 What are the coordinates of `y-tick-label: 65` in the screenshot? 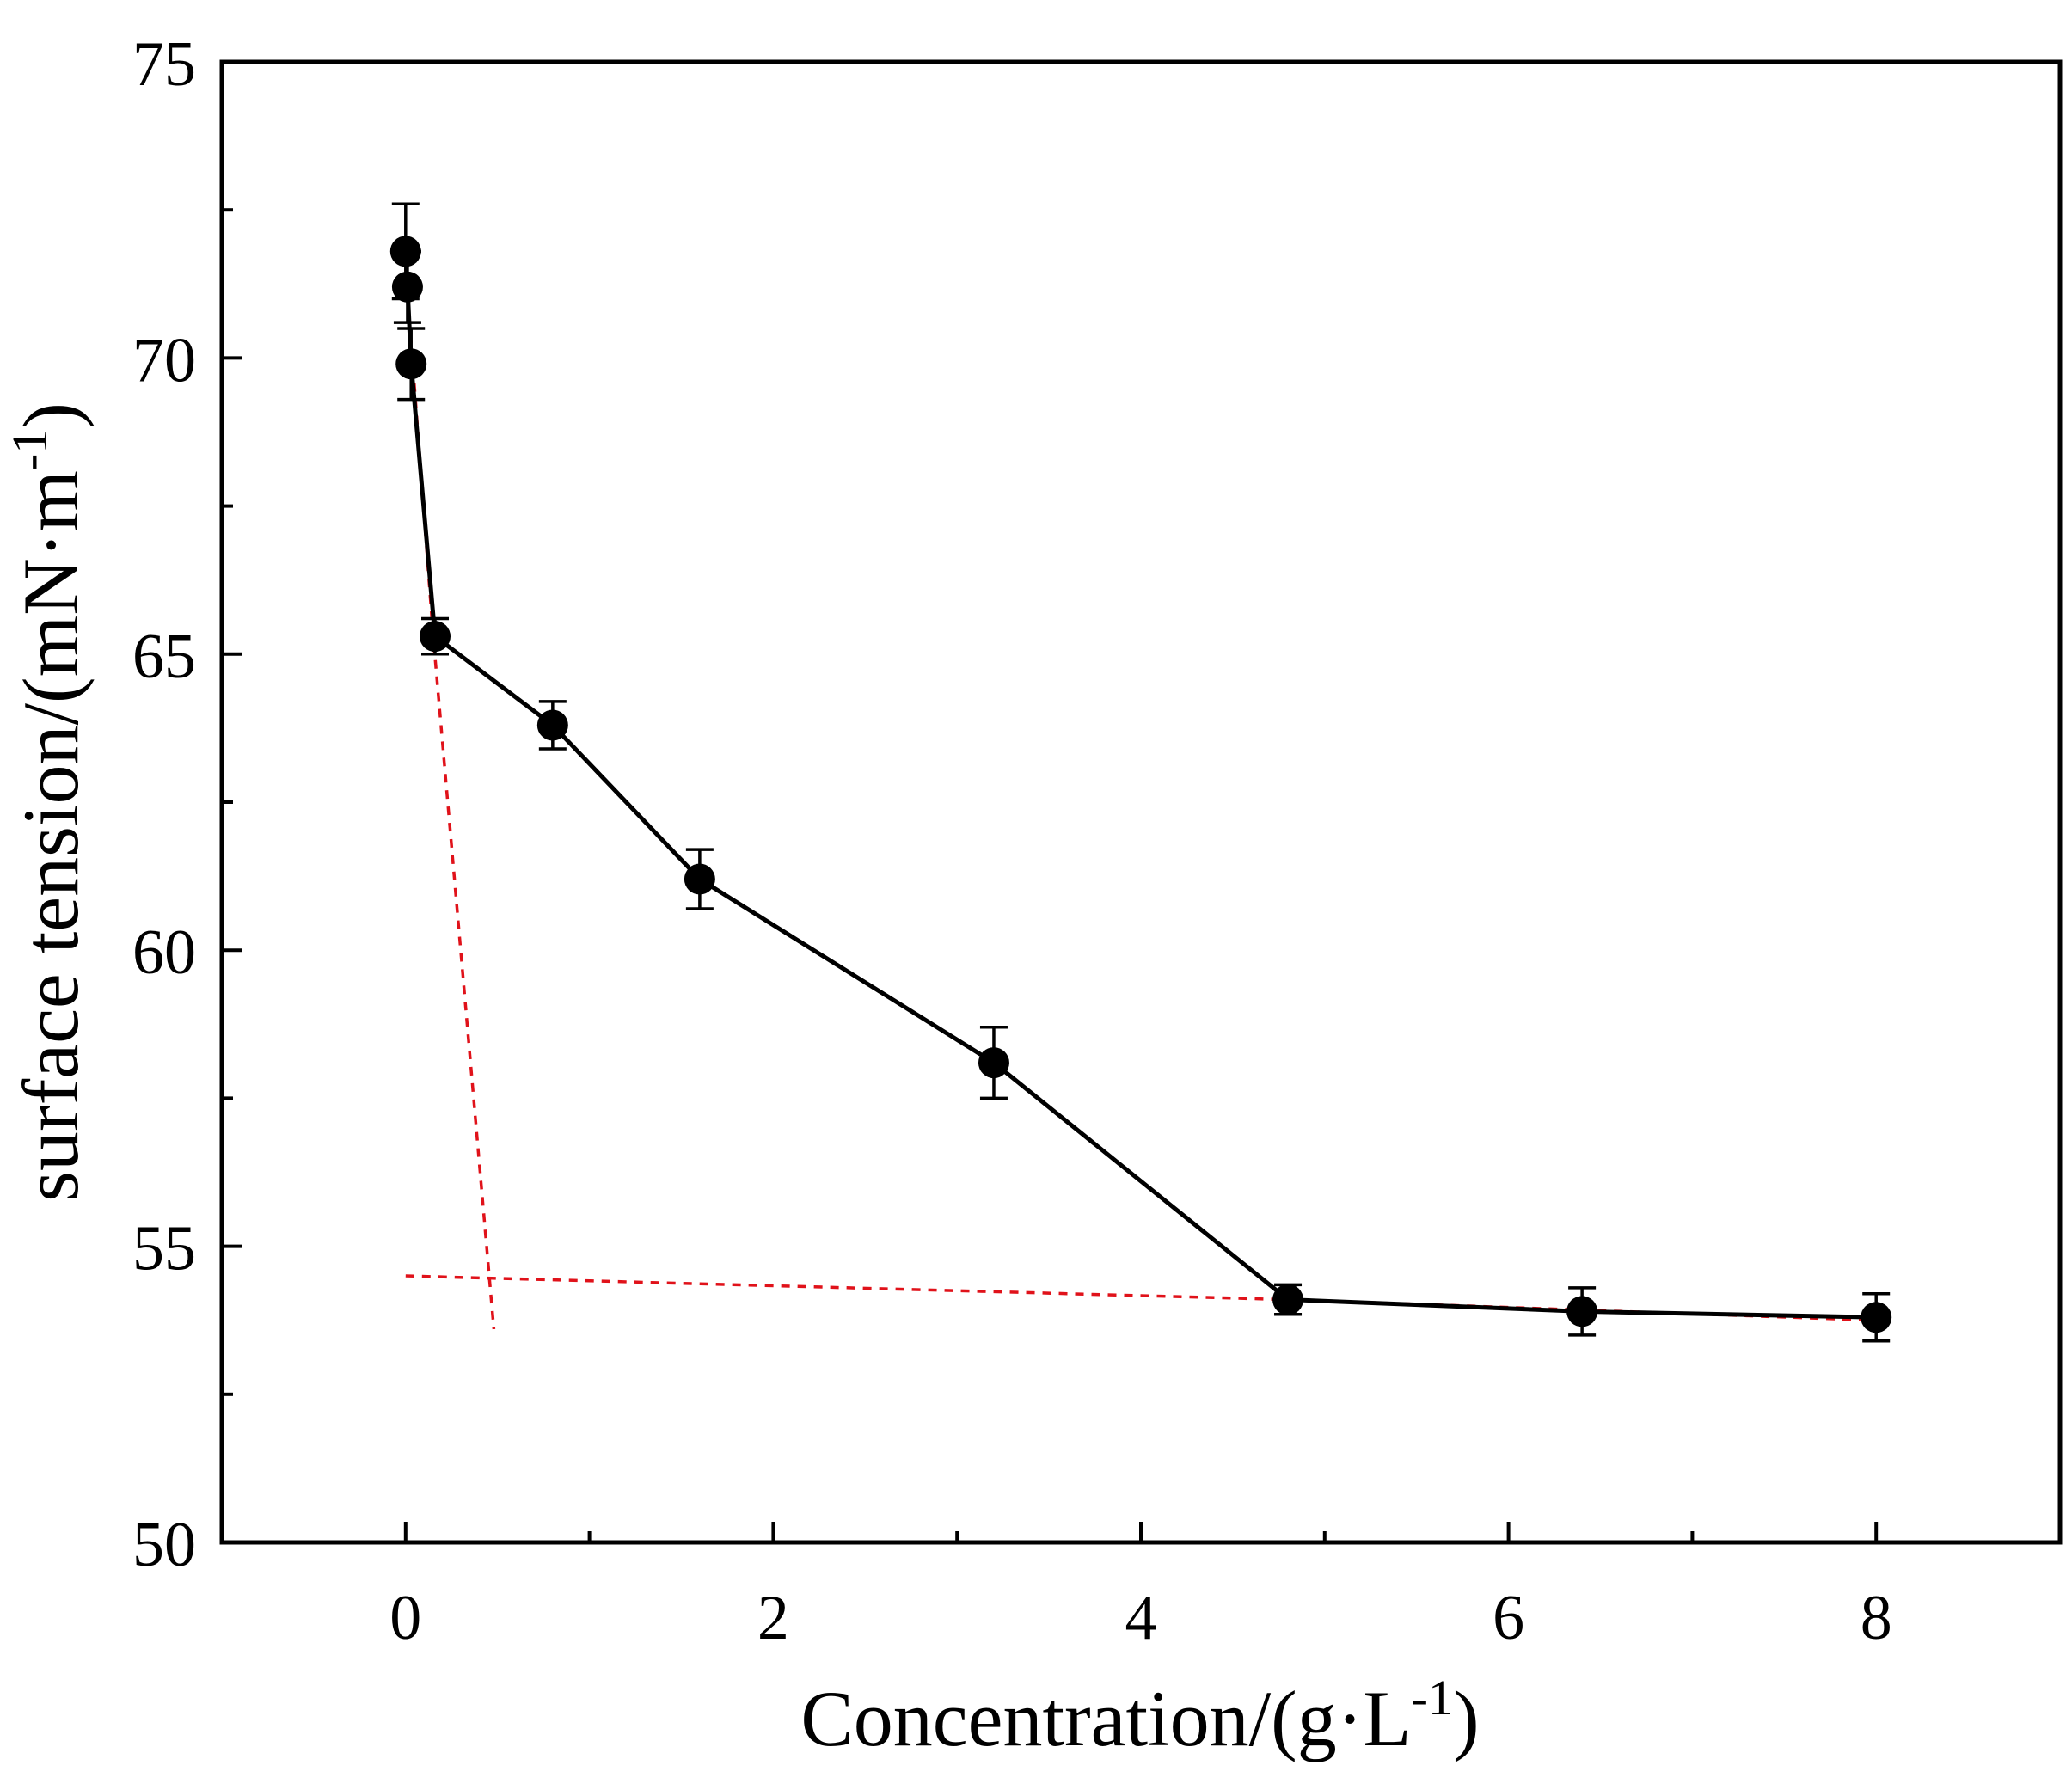 It's located at (164, 657).